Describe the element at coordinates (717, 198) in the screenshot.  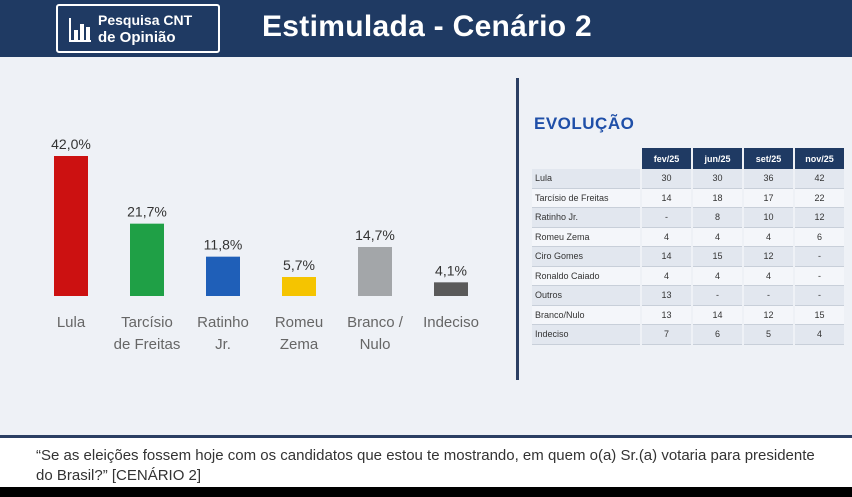
I see `table-cell: 18` at that location.